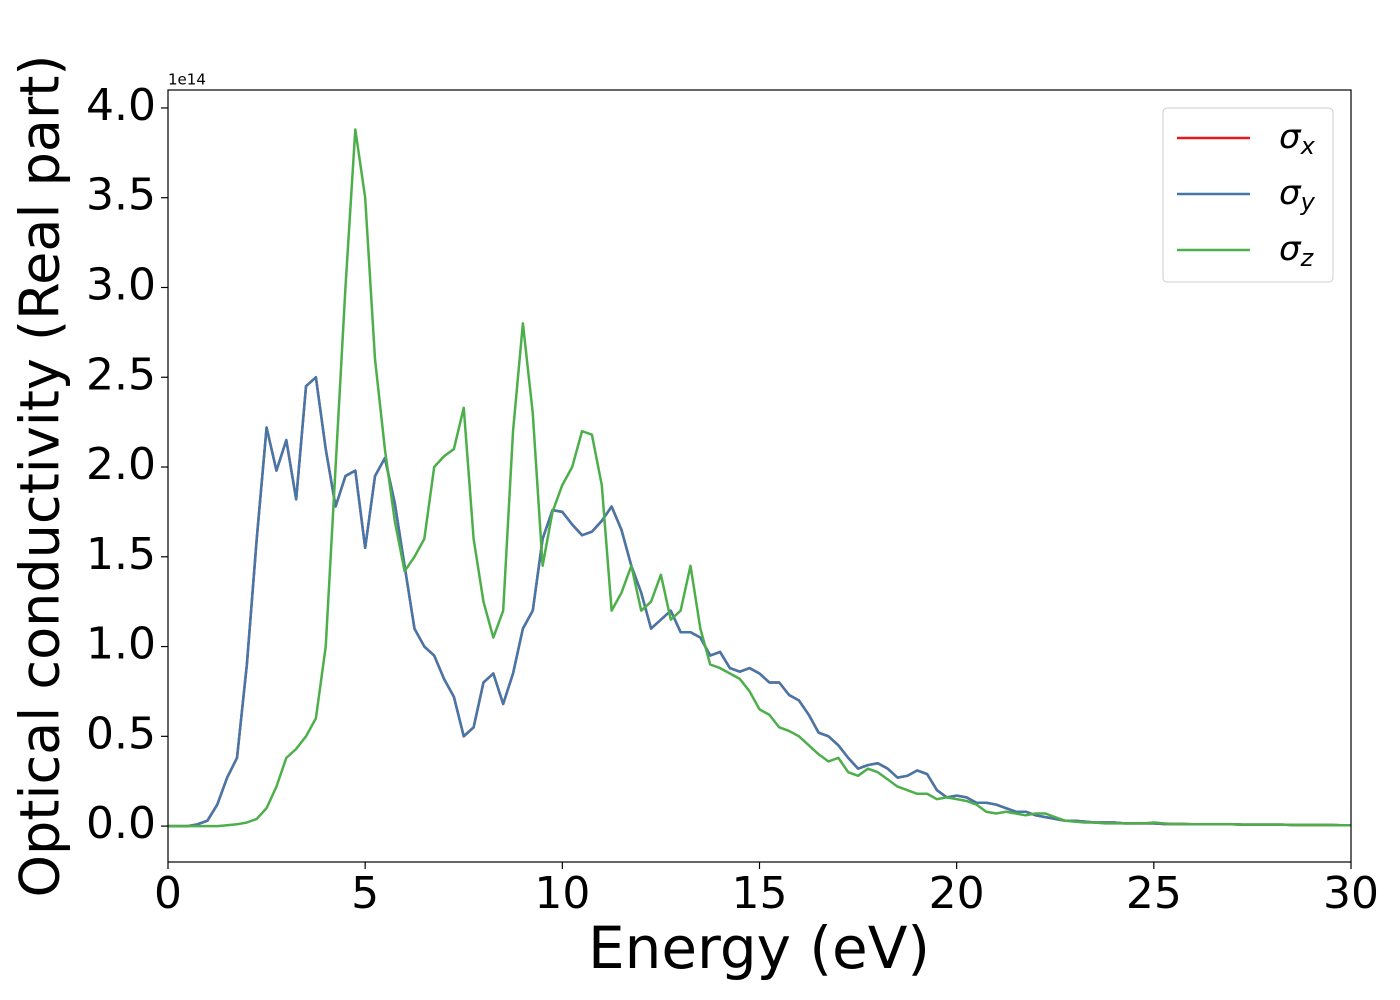 Image resolution: width=1400 pixels, height=1000 pixels. Describe the element at coordinates (1154, 893) in the screenshot. I see `x-tick-label: 25` at that location.